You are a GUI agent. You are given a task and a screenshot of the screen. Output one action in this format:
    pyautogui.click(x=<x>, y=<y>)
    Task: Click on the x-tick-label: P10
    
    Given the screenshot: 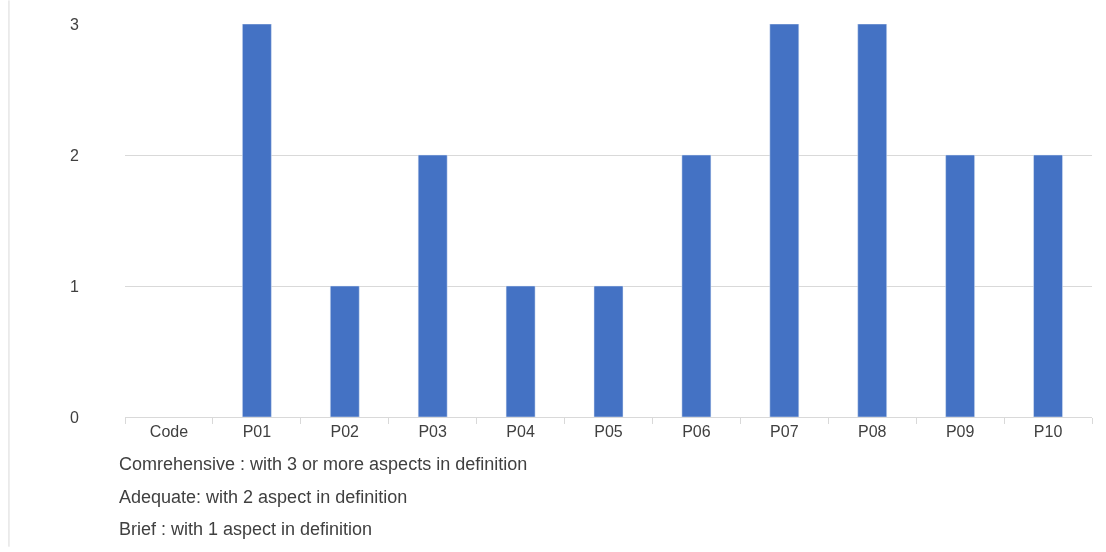 What is the action you would take?
    pyautogui.click(x=1048, y=432)
    